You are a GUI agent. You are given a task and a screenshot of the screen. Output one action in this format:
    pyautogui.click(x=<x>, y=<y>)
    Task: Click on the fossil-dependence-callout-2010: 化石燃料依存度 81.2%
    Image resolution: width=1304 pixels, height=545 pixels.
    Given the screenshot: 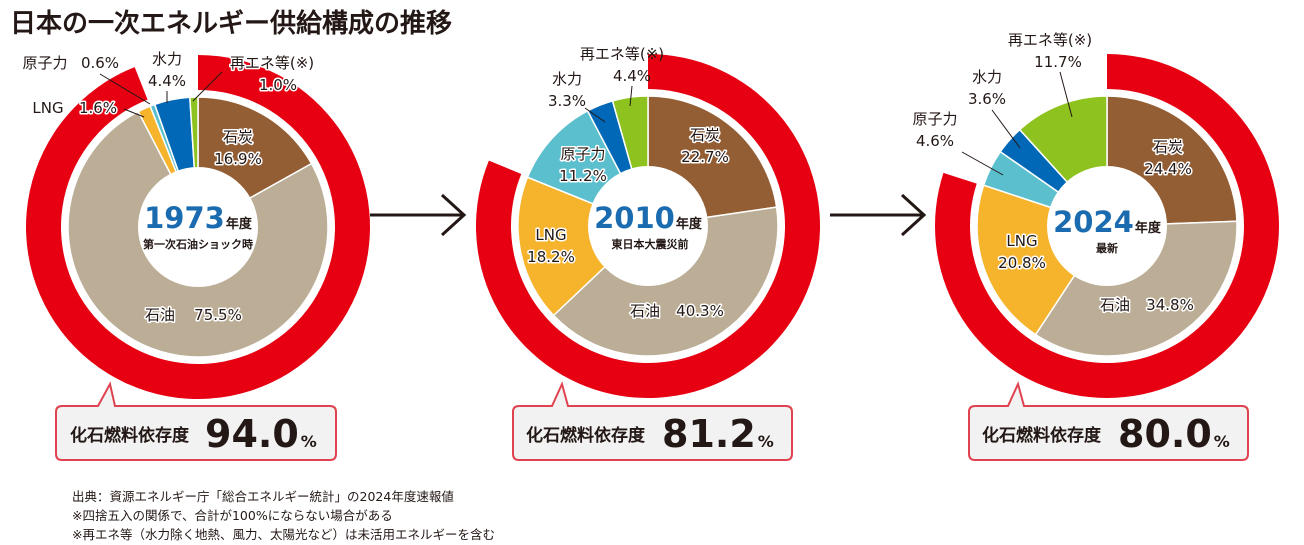 What is the action you would take?
    pyautogui.click(x=652, y=421)
    